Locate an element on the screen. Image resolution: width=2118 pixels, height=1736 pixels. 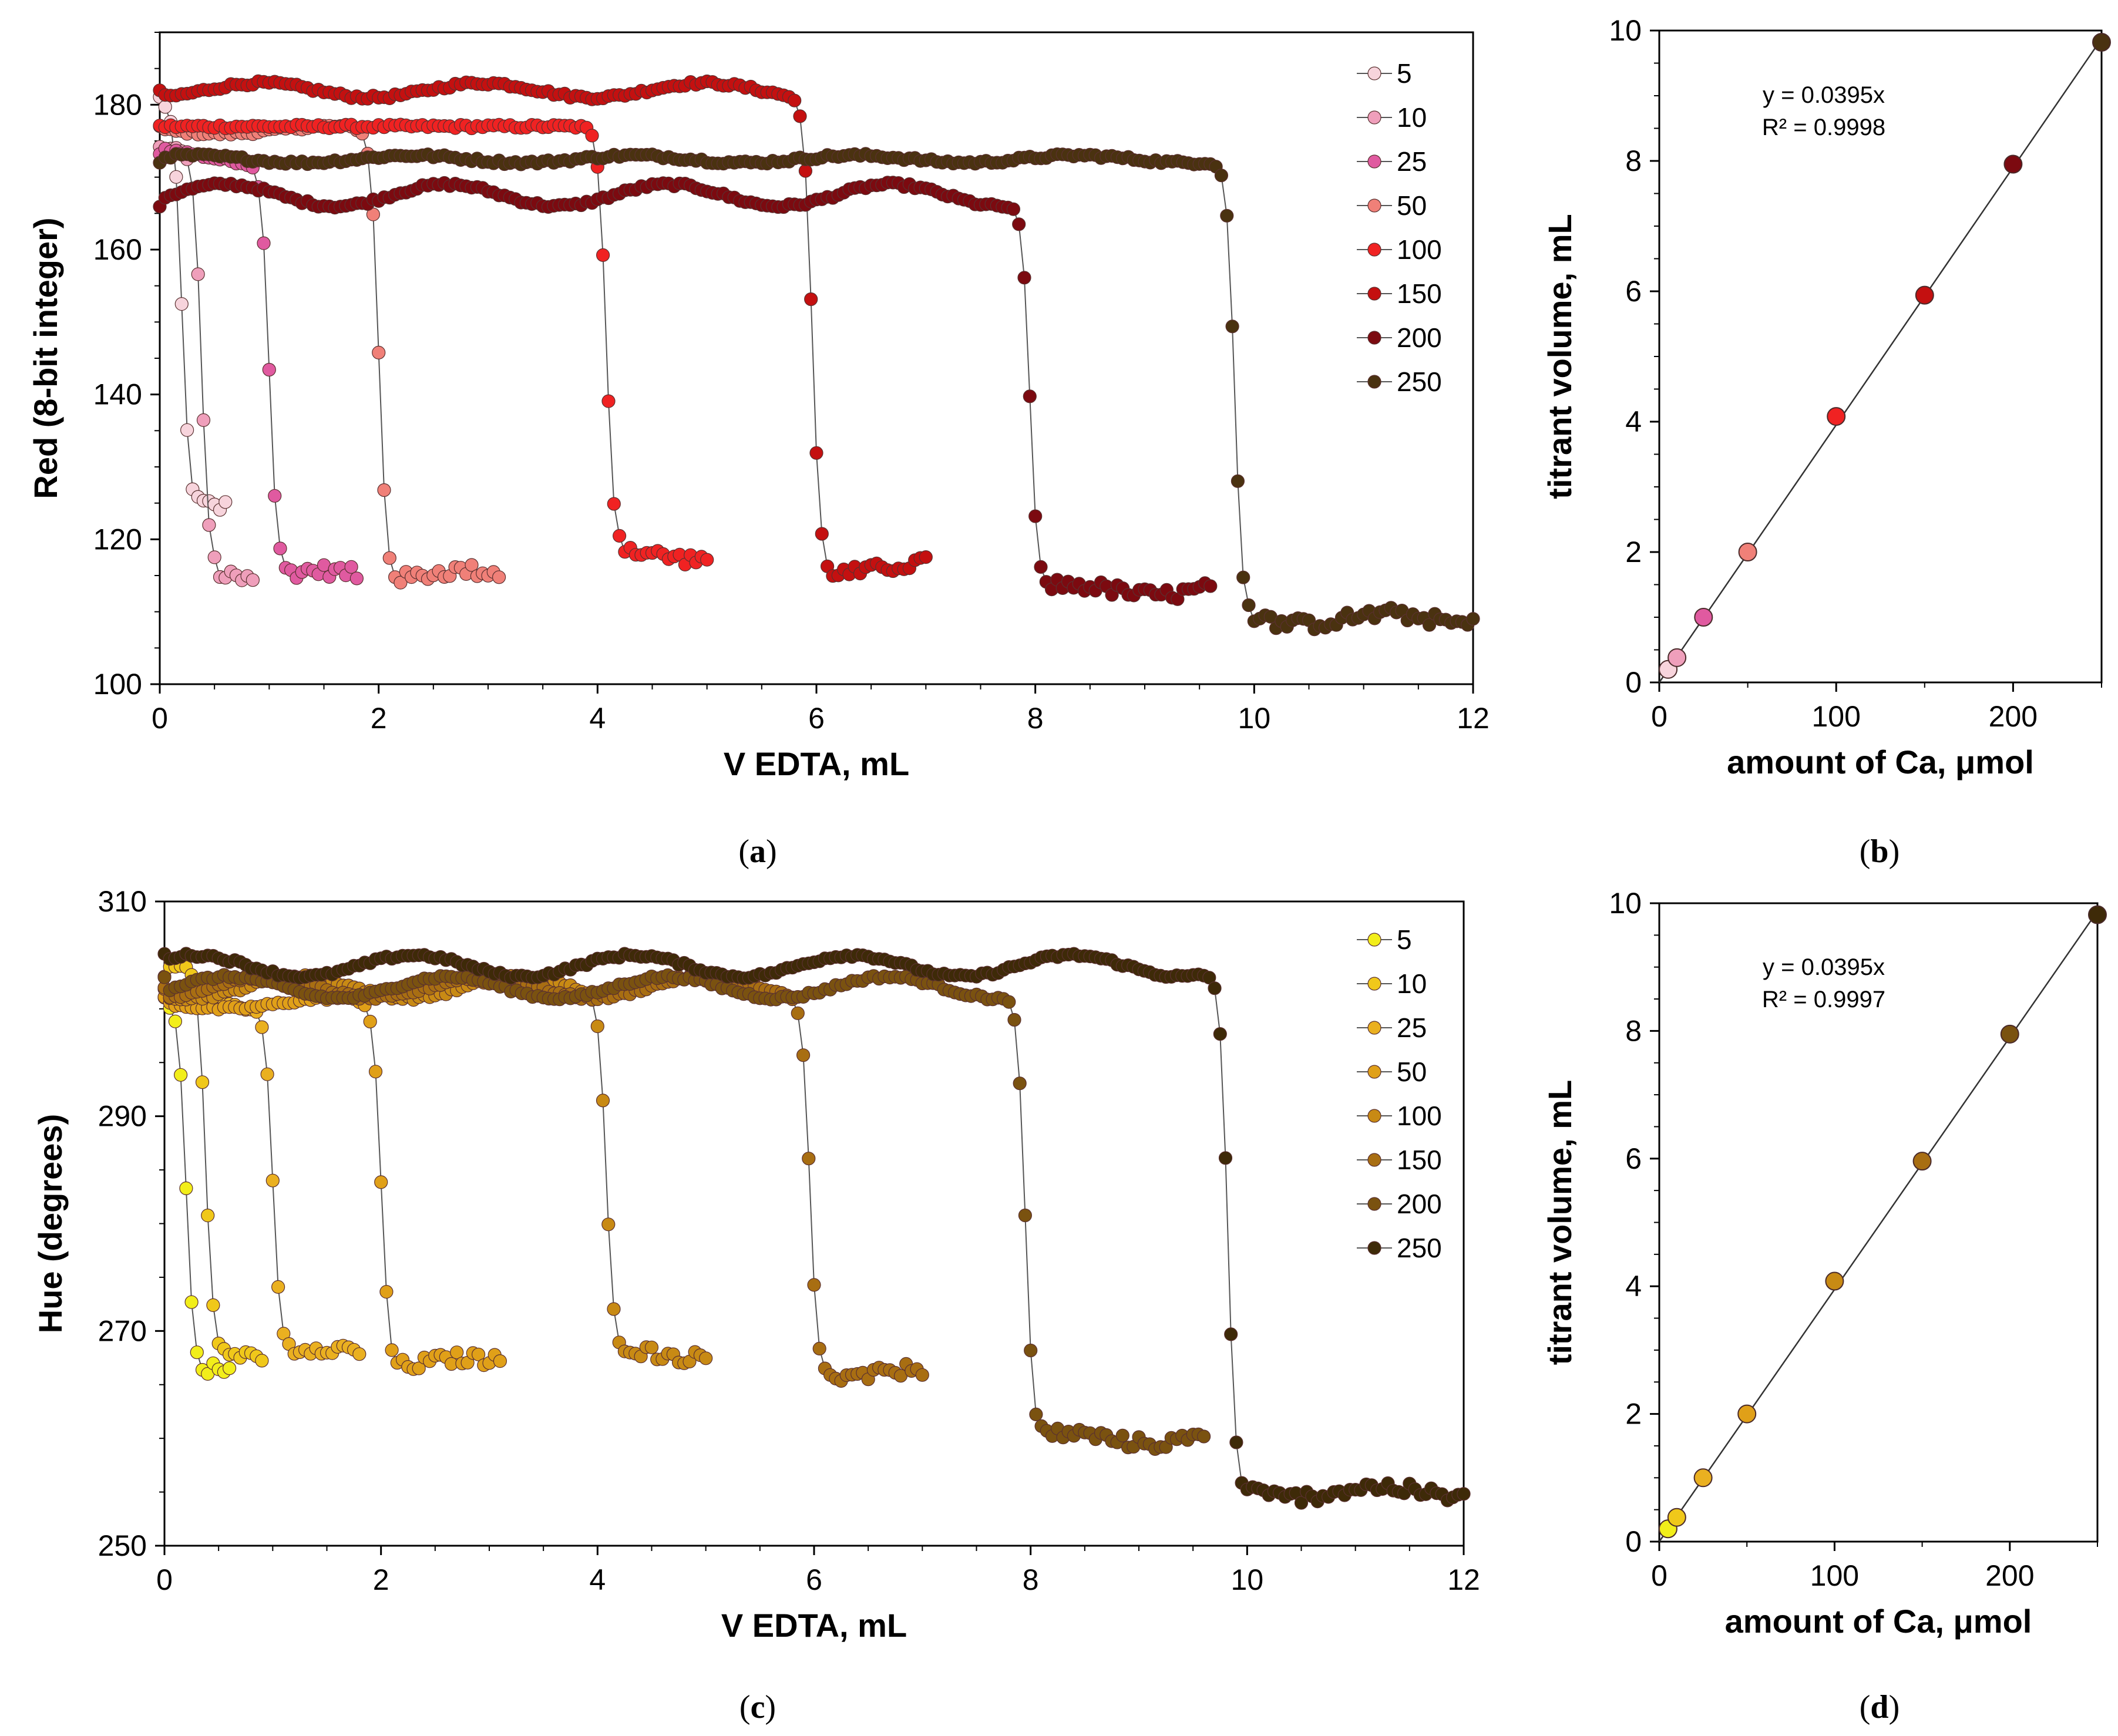
legend-label: 5 is located at coordinates (1404, 939).